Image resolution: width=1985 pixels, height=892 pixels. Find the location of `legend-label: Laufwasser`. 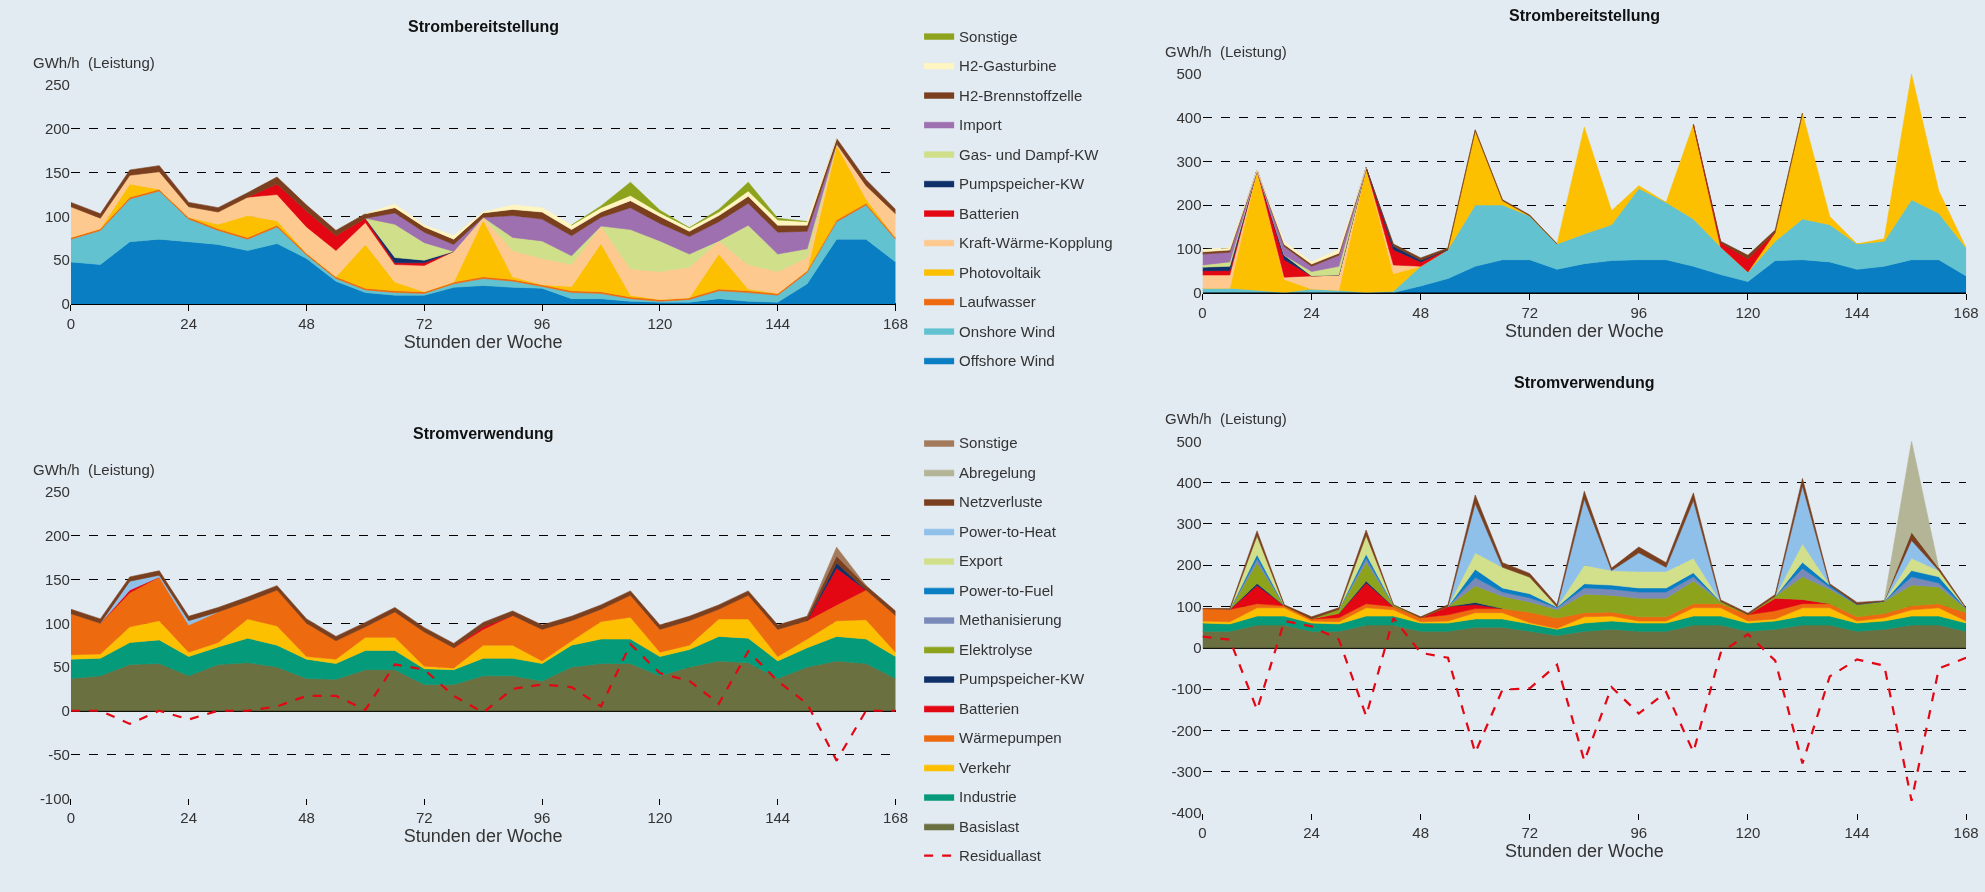

legend-label: Laufwasser is located at coordinates (997, 302).